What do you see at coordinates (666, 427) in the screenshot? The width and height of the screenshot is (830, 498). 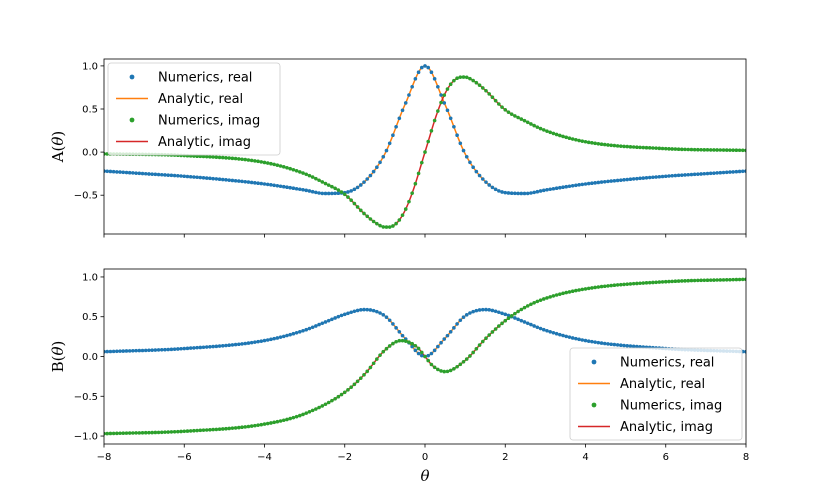 I see `legend-label: Analytic, imag` at bounding box center [666, 427].